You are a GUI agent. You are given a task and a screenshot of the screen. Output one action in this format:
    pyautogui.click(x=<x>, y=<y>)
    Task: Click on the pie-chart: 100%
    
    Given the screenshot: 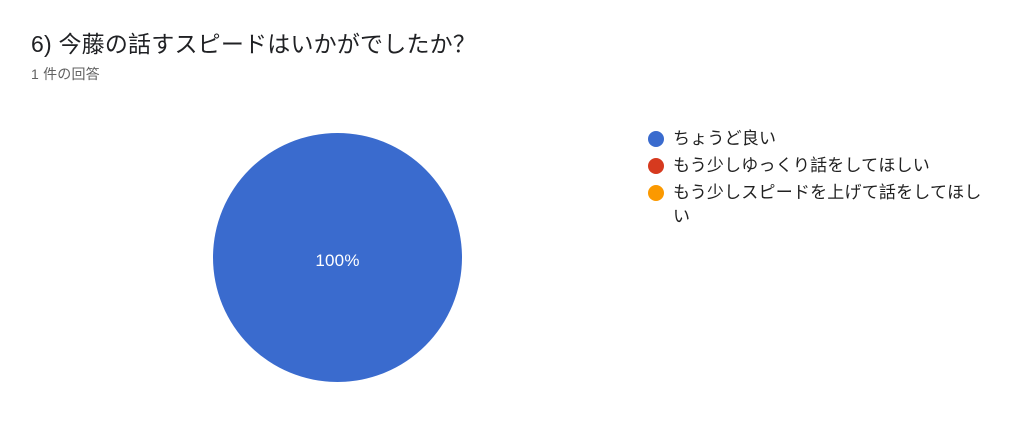 What is the action you would take?
    pyautogui.click(x=337, y=257)
    